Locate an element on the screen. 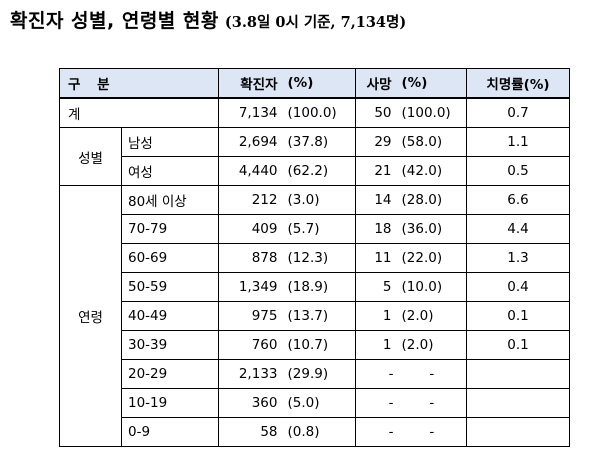 The image size is (600, 457). header-fatality: 치명률(%) is located at coordinates (518, 83).